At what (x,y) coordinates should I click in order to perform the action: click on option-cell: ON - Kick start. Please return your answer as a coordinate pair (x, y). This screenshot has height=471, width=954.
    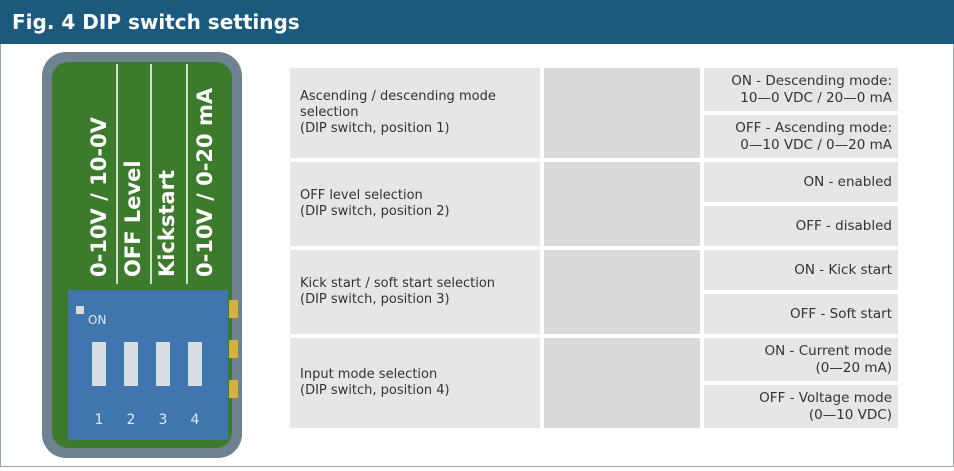
    Looking at the image, I should click on (801, 270).